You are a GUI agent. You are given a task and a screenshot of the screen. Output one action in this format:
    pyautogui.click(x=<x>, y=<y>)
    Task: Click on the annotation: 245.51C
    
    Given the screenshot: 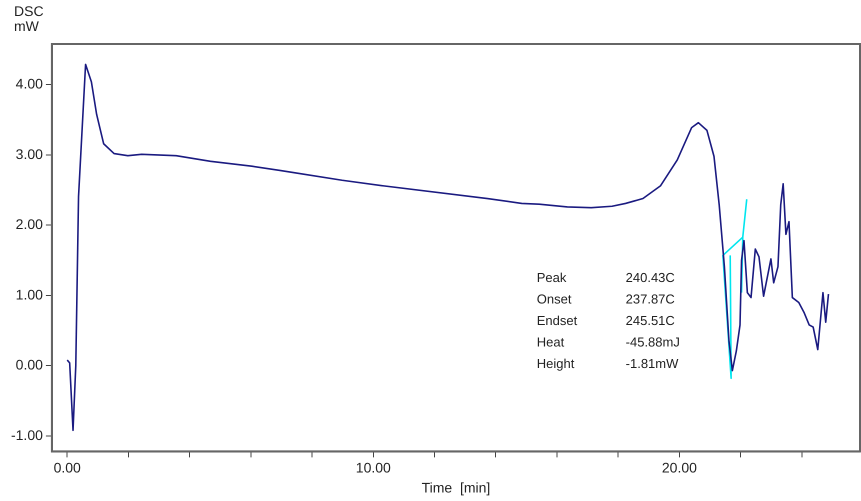 What is the action you would take?
    pyautogui.click(x=650, y=320)
    